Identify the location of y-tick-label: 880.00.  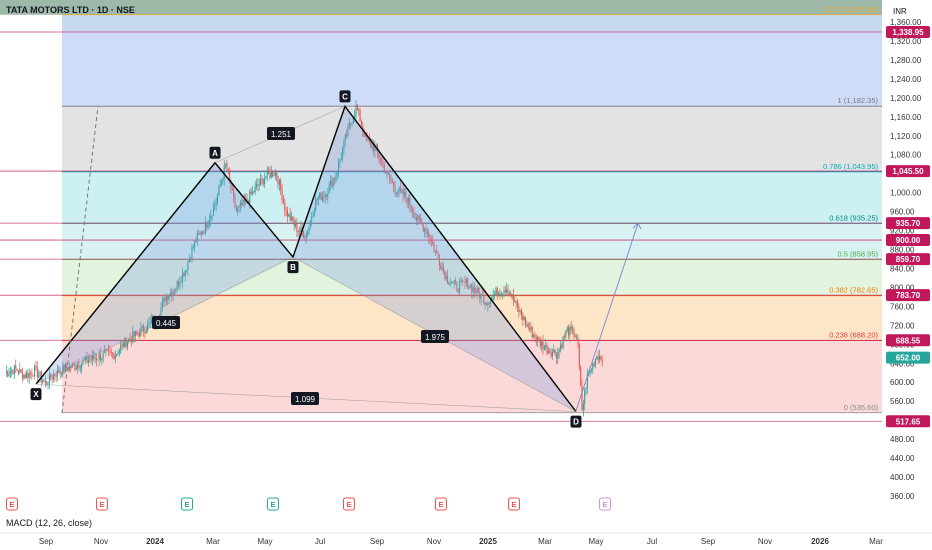
(902, 250).